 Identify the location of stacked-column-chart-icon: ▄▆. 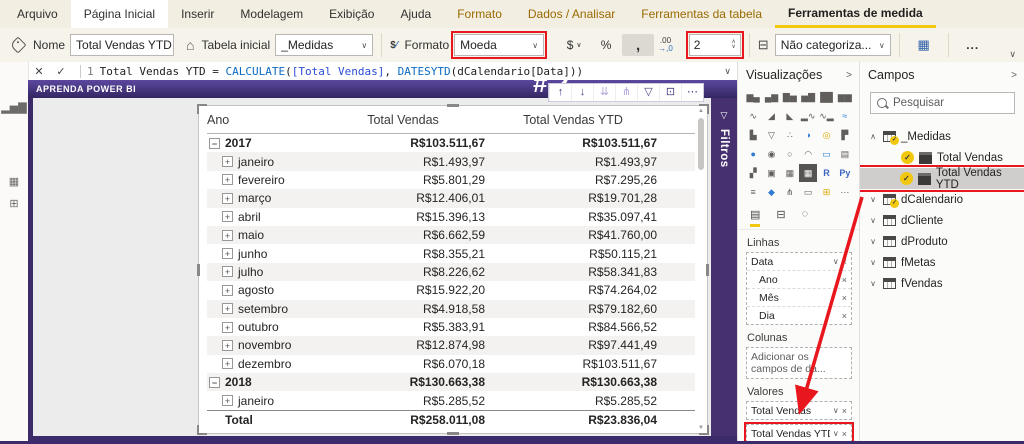
(771, 96).